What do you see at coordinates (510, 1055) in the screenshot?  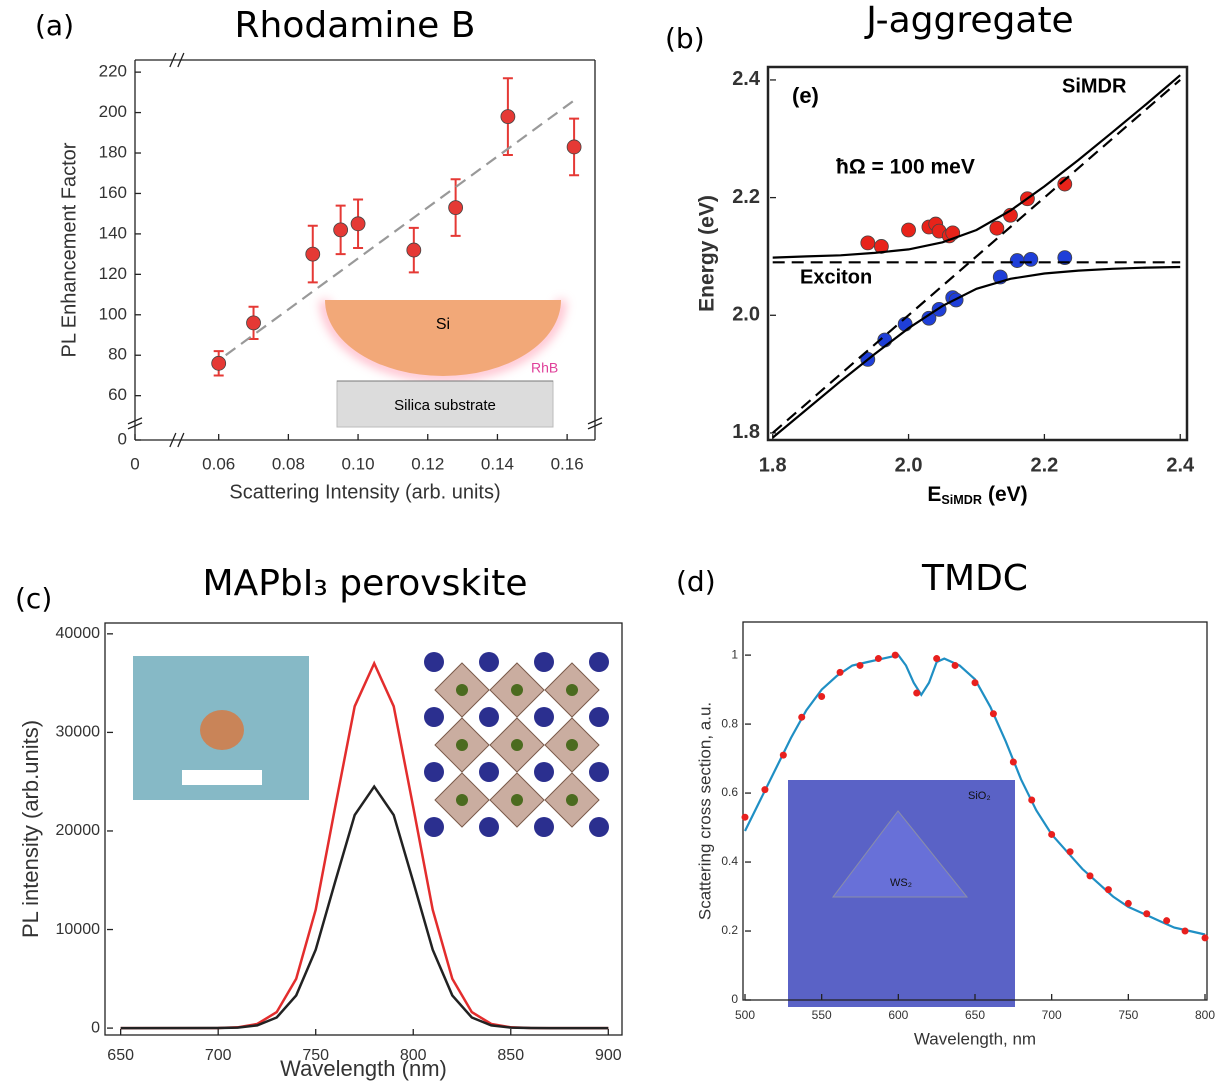 I see `x-tick-label: 850` at bounding box center [510, 1055].